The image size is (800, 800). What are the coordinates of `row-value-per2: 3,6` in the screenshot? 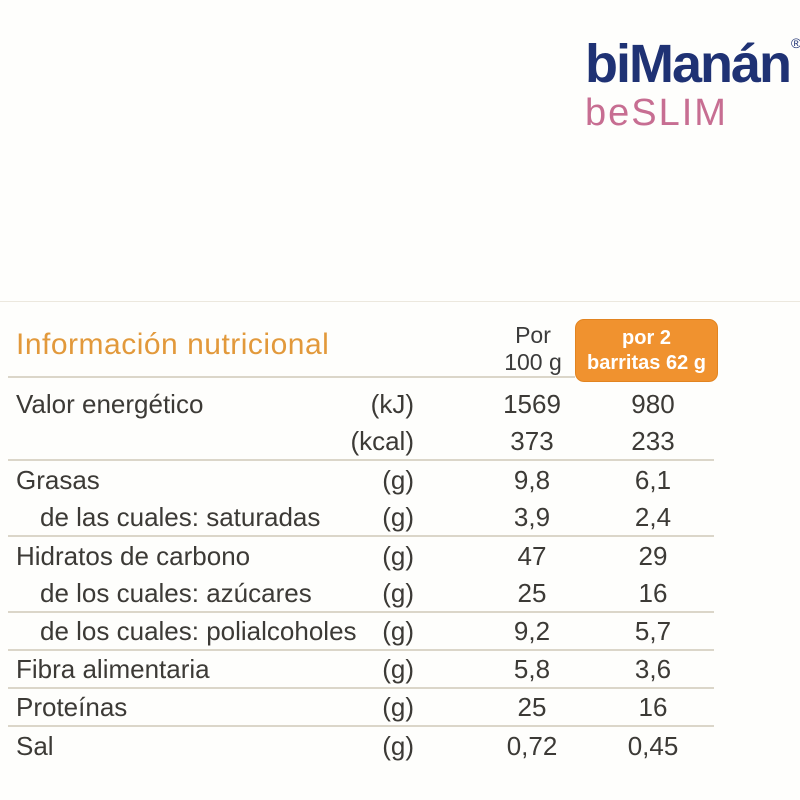 It's located at (653, 668).